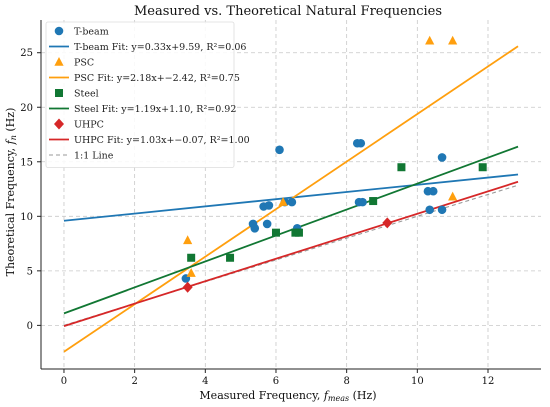 This screenshot has width=550, height=407. Describe the element at coordinates (84, 63) in the screenshot. I see `legend-label: PSC` at that location.